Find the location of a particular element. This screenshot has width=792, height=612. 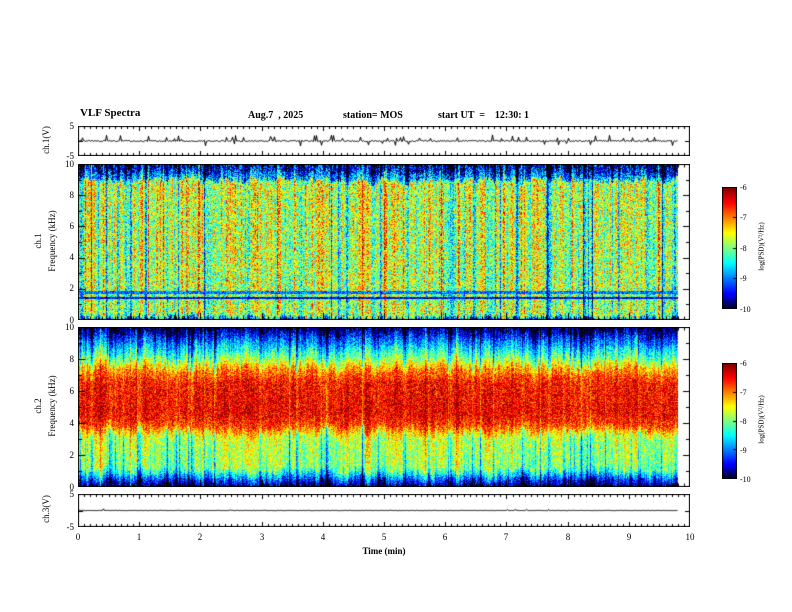

time-tick-label: 2 is located at coordinates (200, 537).